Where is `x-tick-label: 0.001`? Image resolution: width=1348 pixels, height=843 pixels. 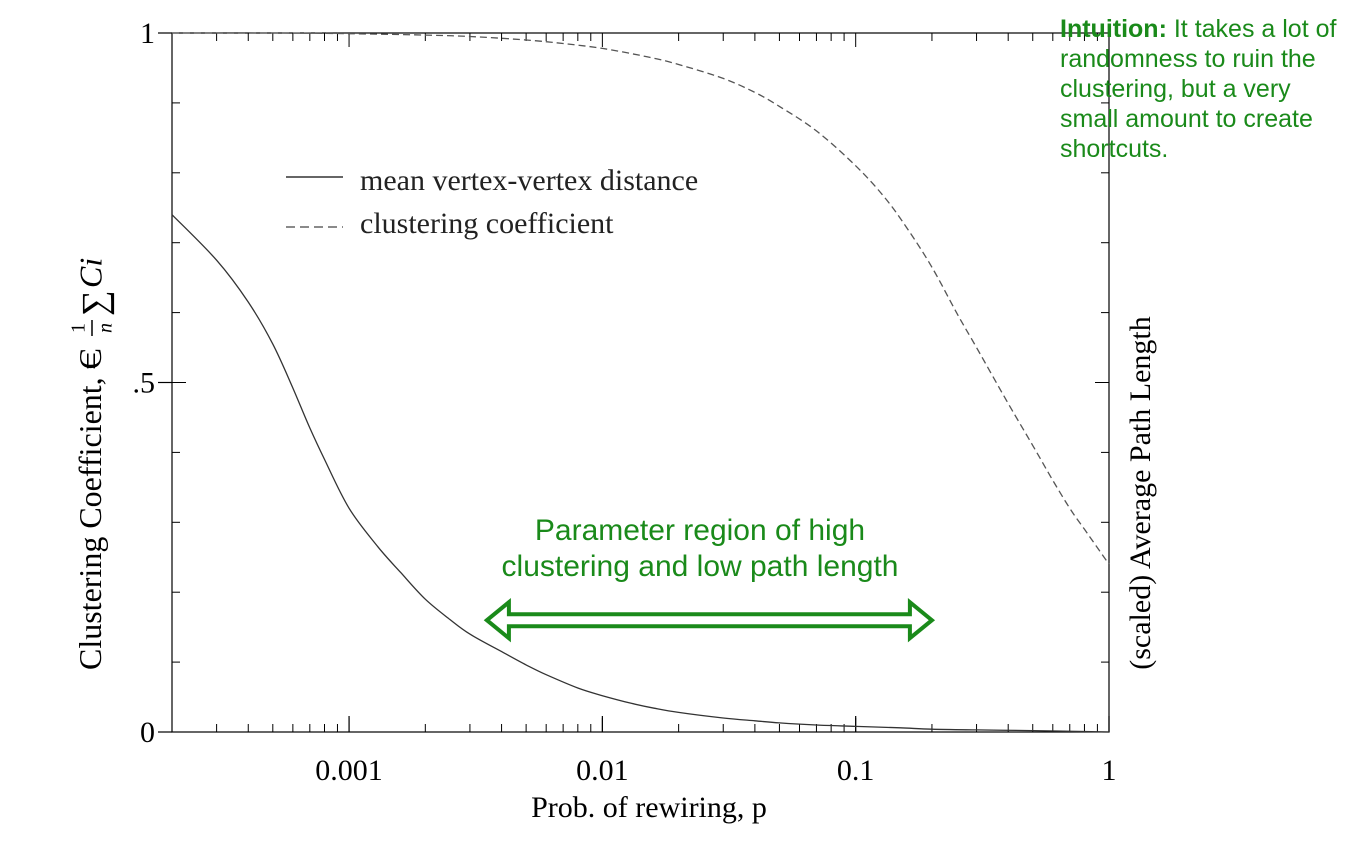 x-tick-label: 0.001 is located at coordinates (349, 770).